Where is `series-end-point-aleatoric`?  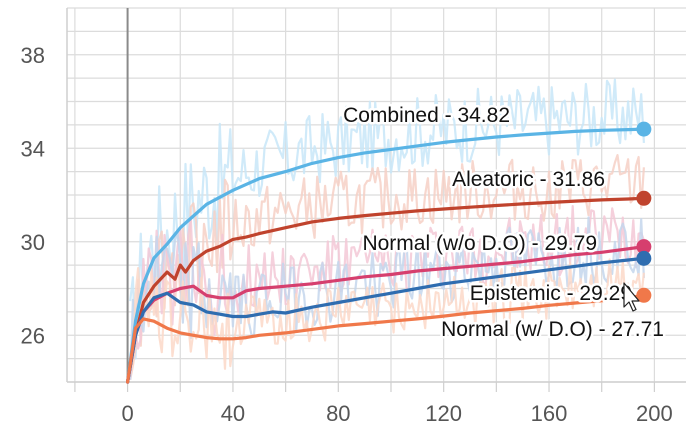
series-end-point-aleatoric is located at coordinates (644, 198).